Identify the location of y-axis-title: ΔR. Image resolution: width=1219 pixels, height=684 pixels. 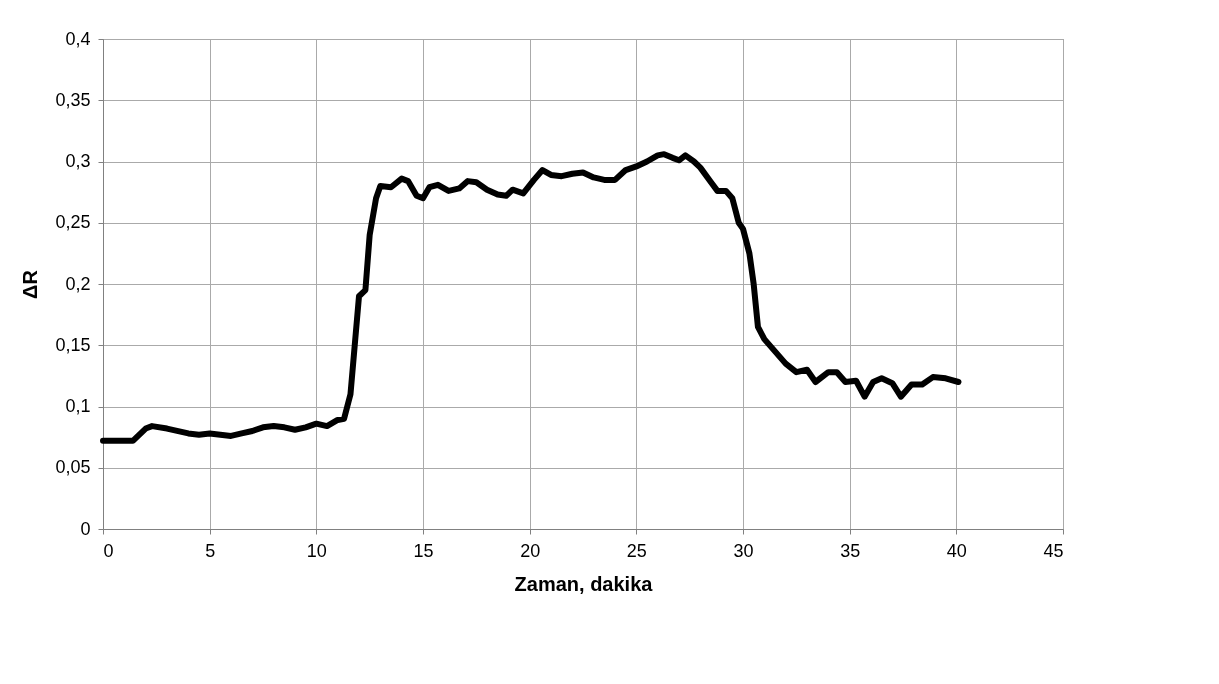
(30, 284).